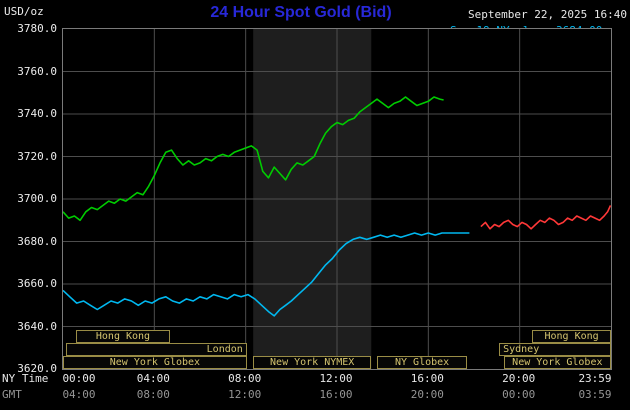 The height and width of the screenshot is (410, 630). What do you see at coordinates (79, 394) in the screenshot?
I see `gmt-tick-label: 04:00` at bounding box center [79, 394].